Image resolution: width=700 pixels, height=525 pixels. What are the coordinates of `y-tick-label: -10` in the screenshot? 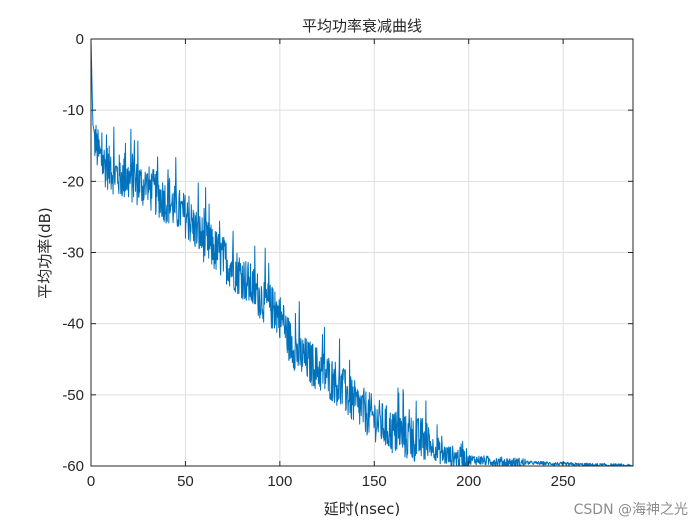 It's located at (73, 110).